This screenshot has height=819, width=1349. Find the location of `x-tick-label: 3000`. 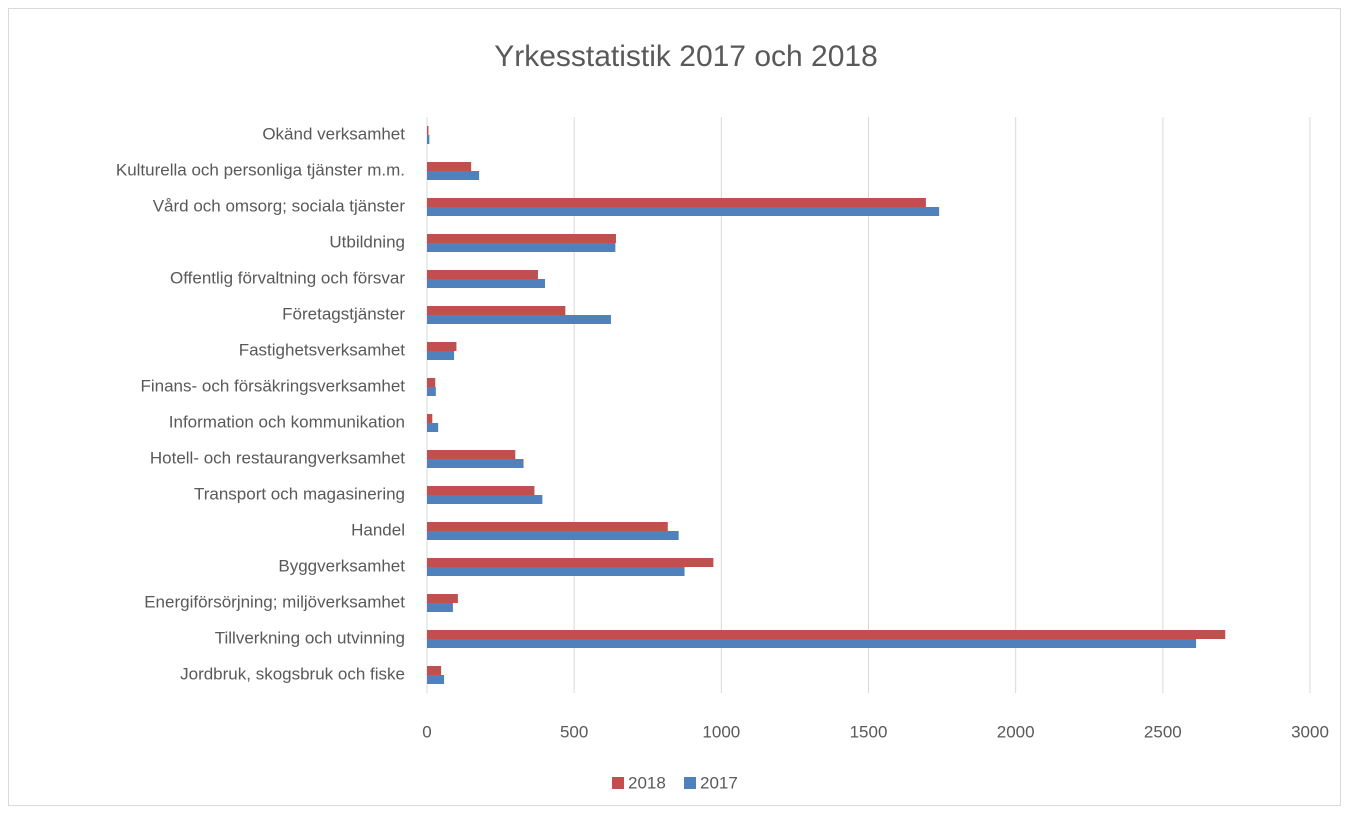

x-tick-label: 3000 is located at coordinates (1310, 731).